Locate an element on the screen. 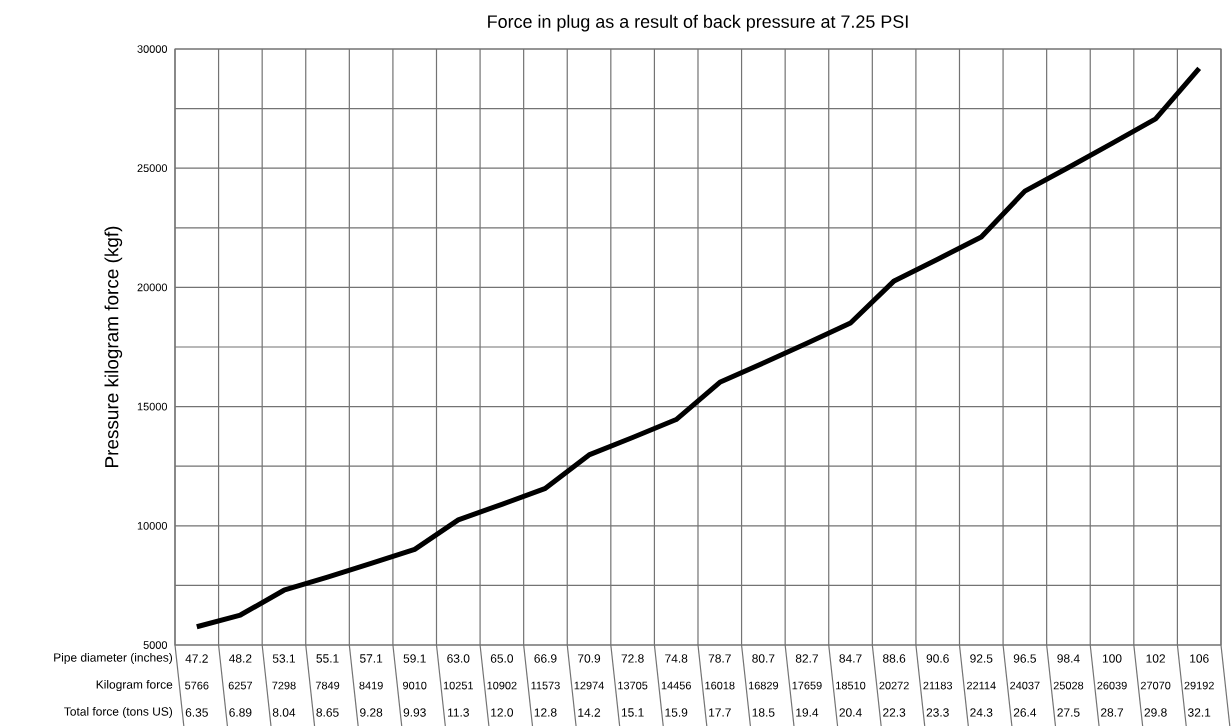 This screenshot has height=726, width=1231. data-label: 24037 is located at coordinates (1025, 685).